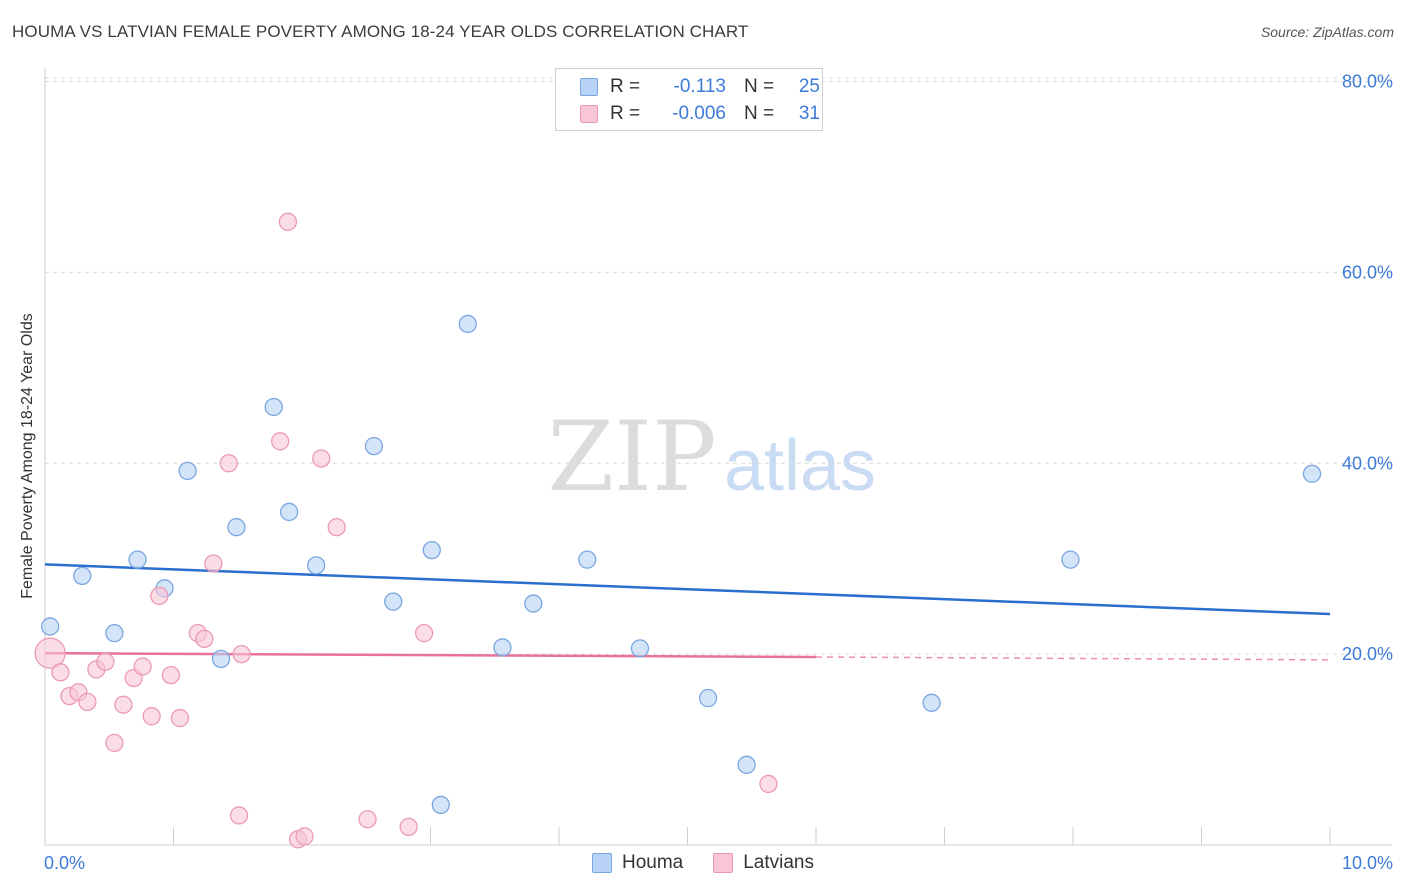  I want to click on watermark-zip: ZIP, so click(631, 457).